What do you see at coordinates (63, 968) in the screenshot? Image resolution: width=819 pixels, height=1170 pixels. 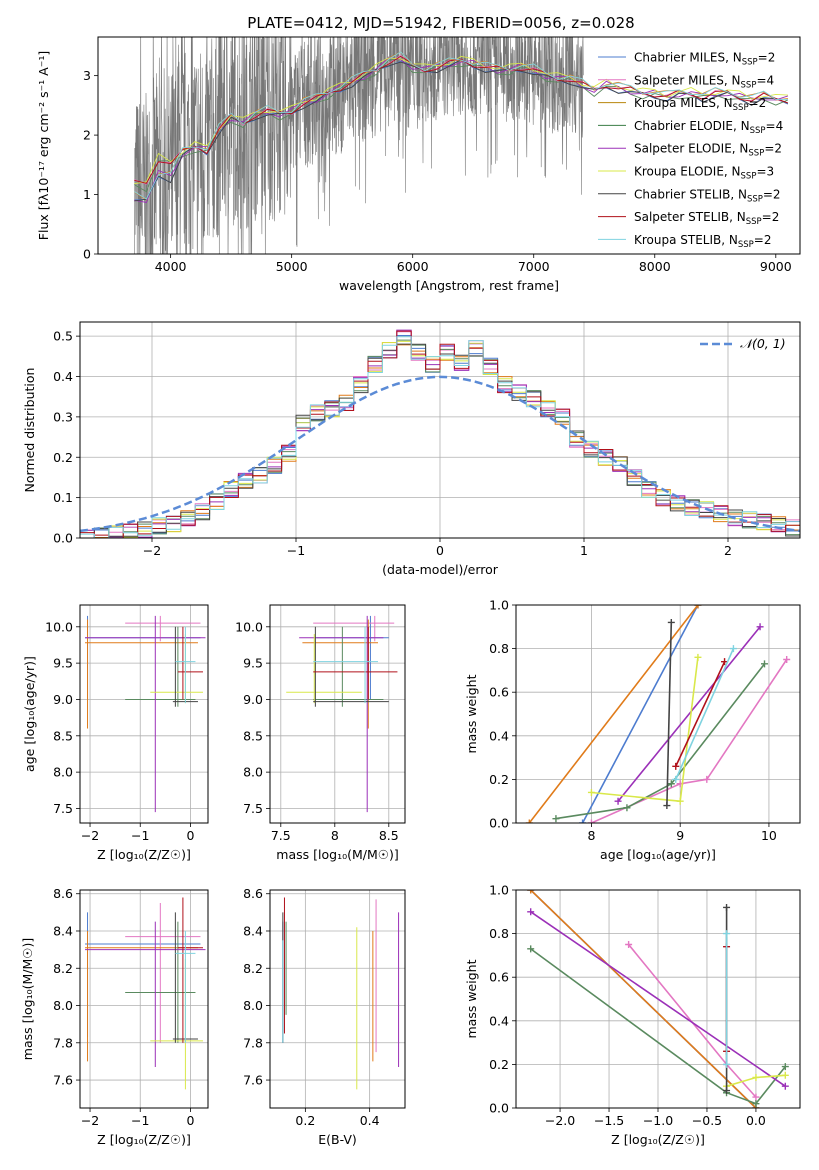 I see `mass-vs-z-ytick-label: 8.2` at bounding box center [63, 968].